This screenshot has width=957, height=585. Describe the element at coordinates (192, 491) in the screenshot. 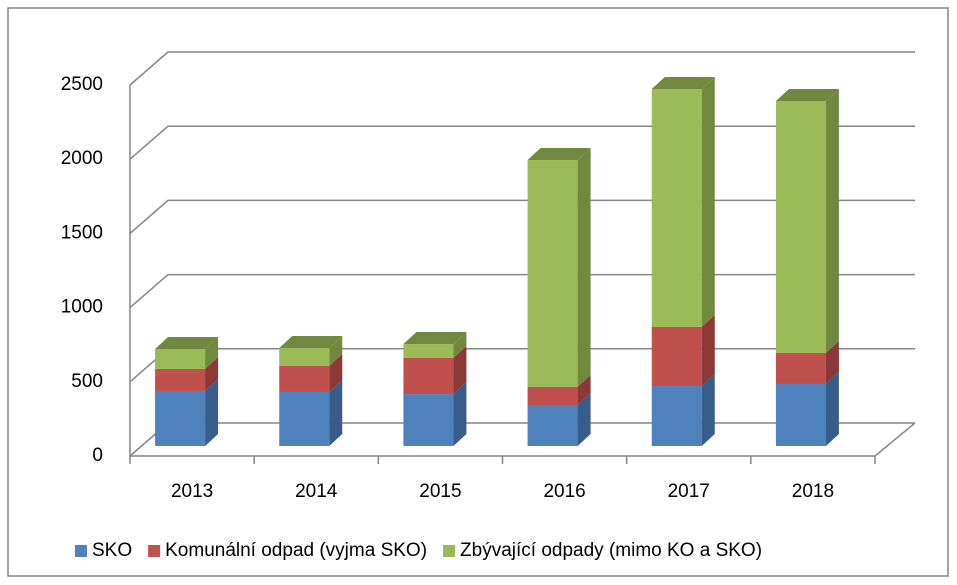

I see `x-tick-label: 2013` at that location.